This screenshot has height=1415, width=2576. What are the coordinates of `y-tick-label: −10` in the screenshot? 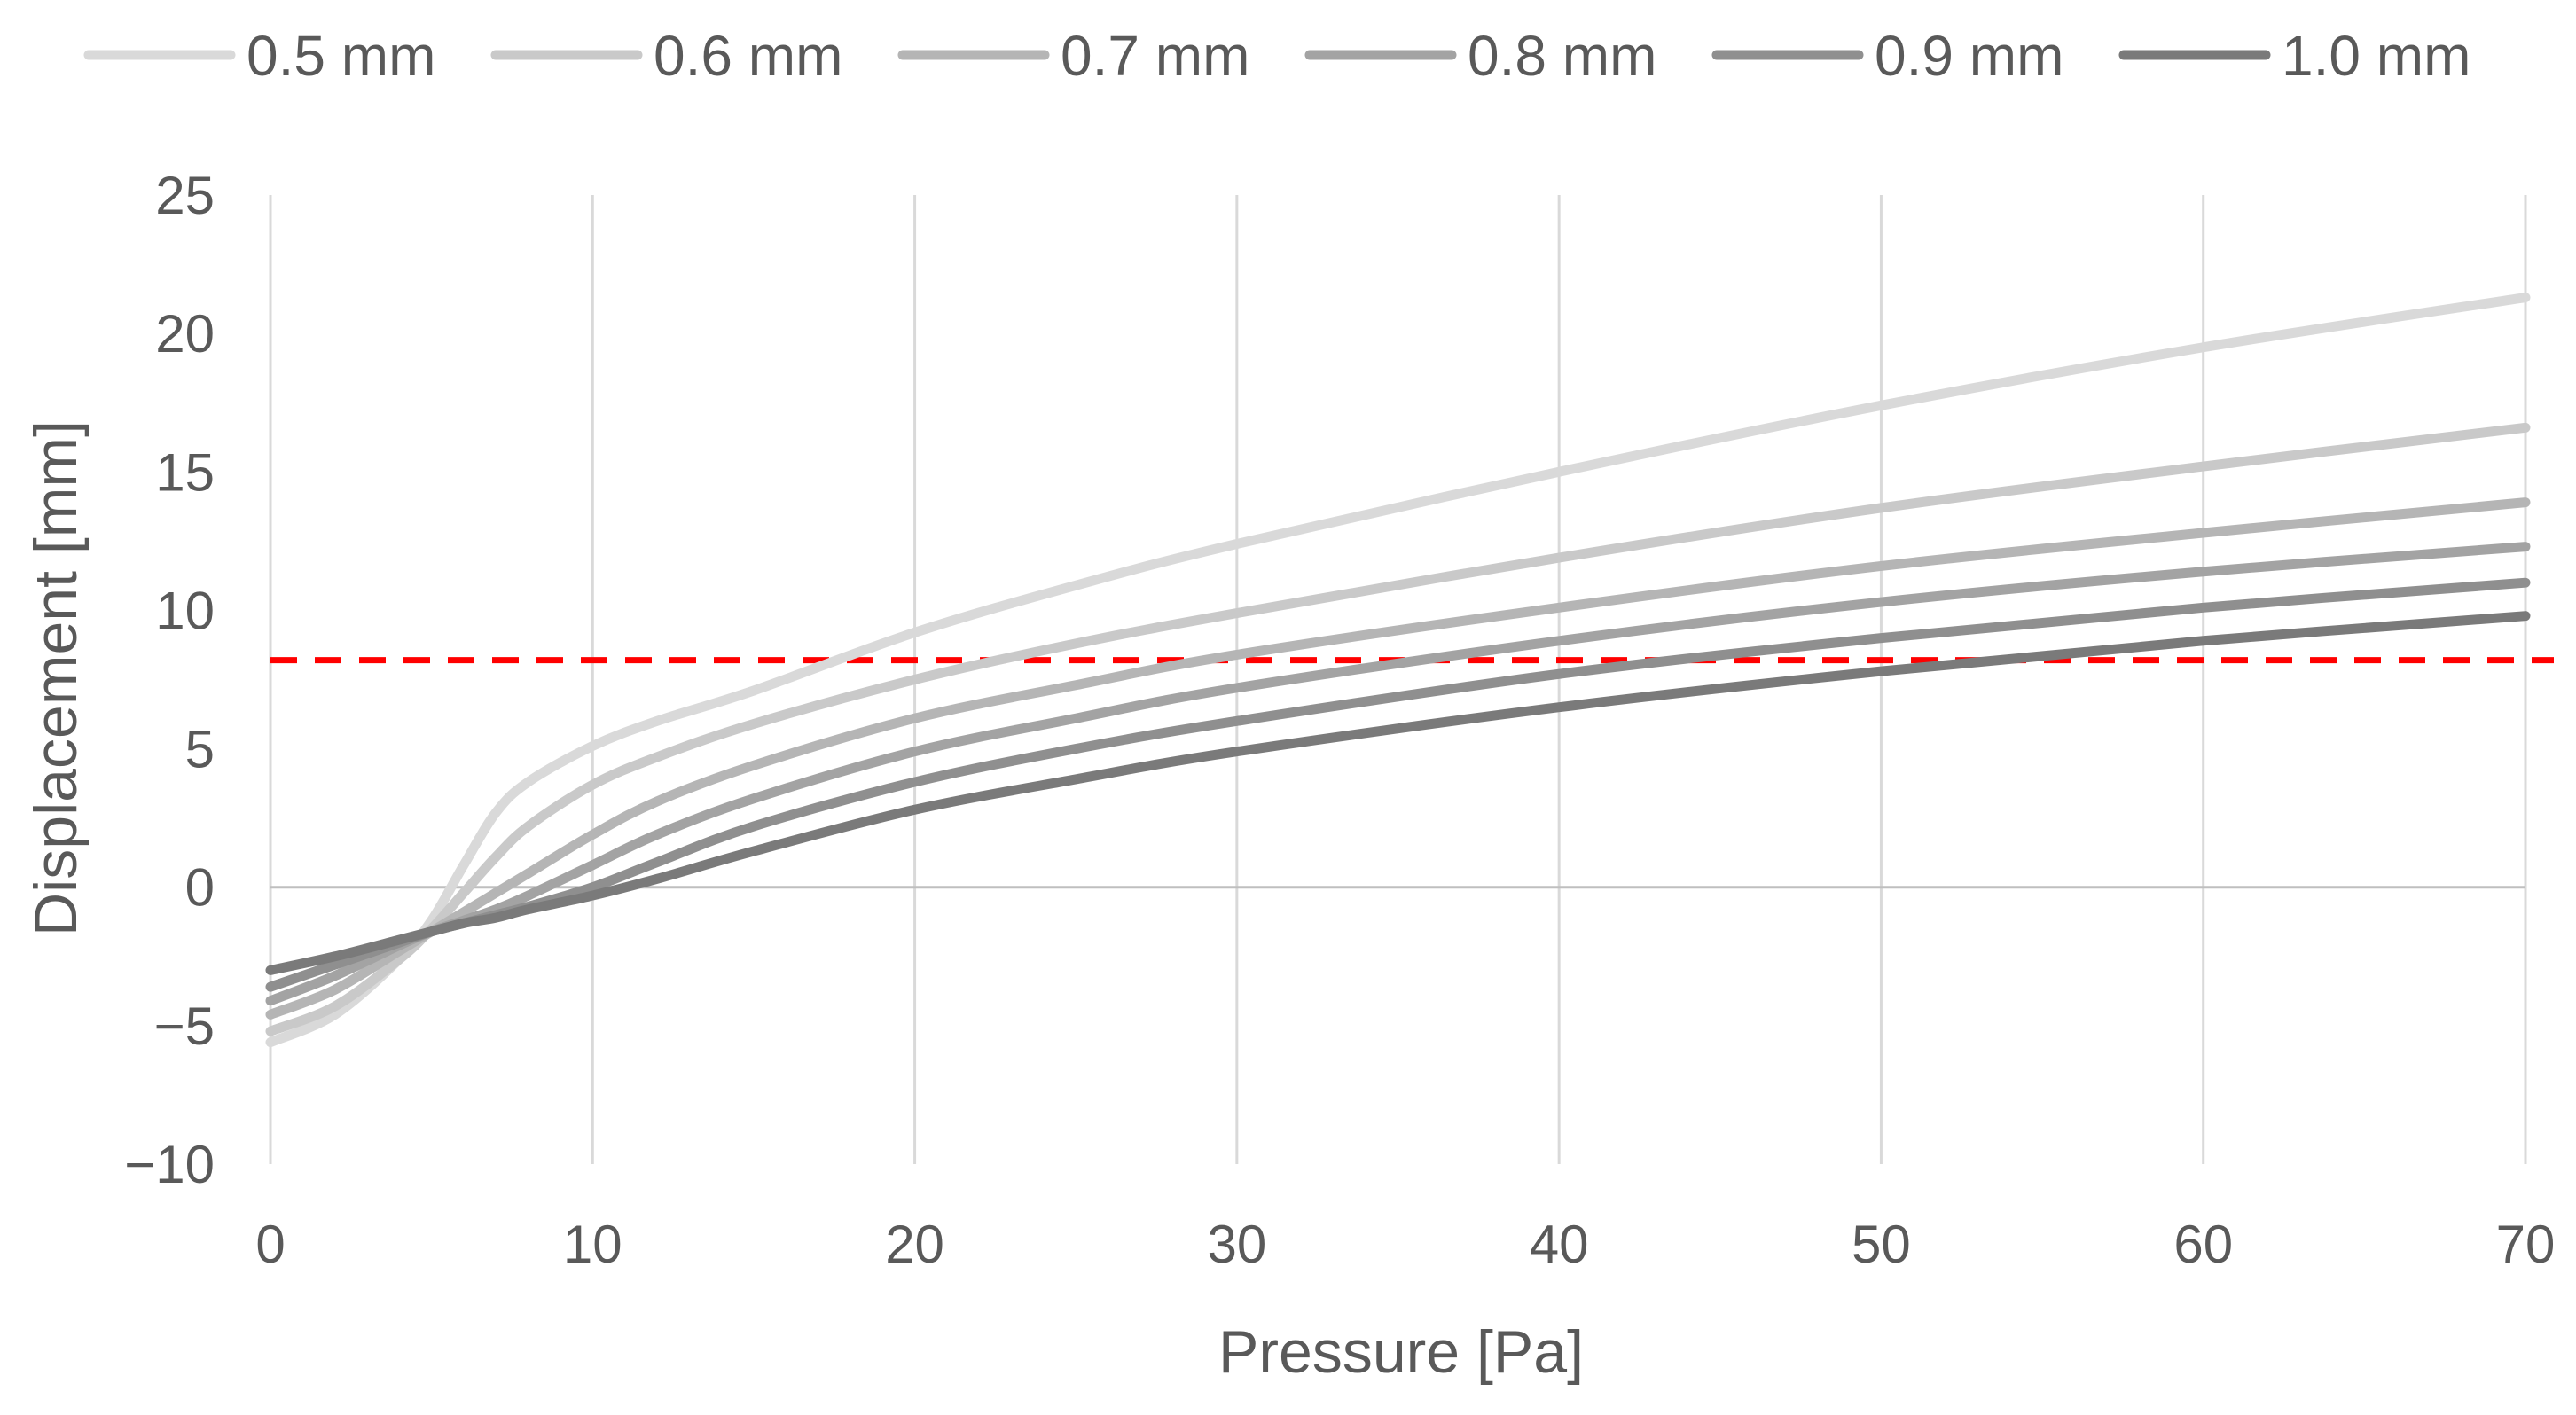 It's located at (169, 1164).